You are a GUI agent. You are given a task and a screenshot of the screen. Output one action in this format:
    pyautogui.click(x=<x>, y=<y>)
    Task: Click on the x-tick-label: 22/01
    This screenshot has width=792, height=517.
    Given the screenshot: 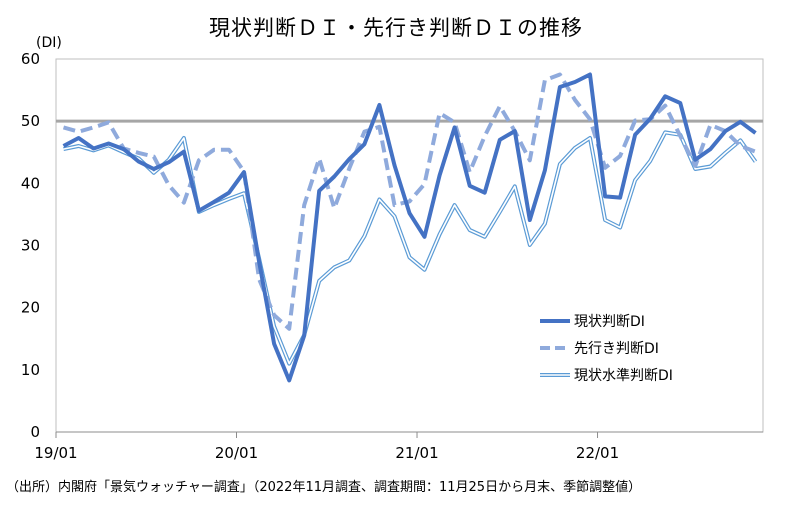 What is the action you would take?
    pyautogui.click(x=597, y=453)
    